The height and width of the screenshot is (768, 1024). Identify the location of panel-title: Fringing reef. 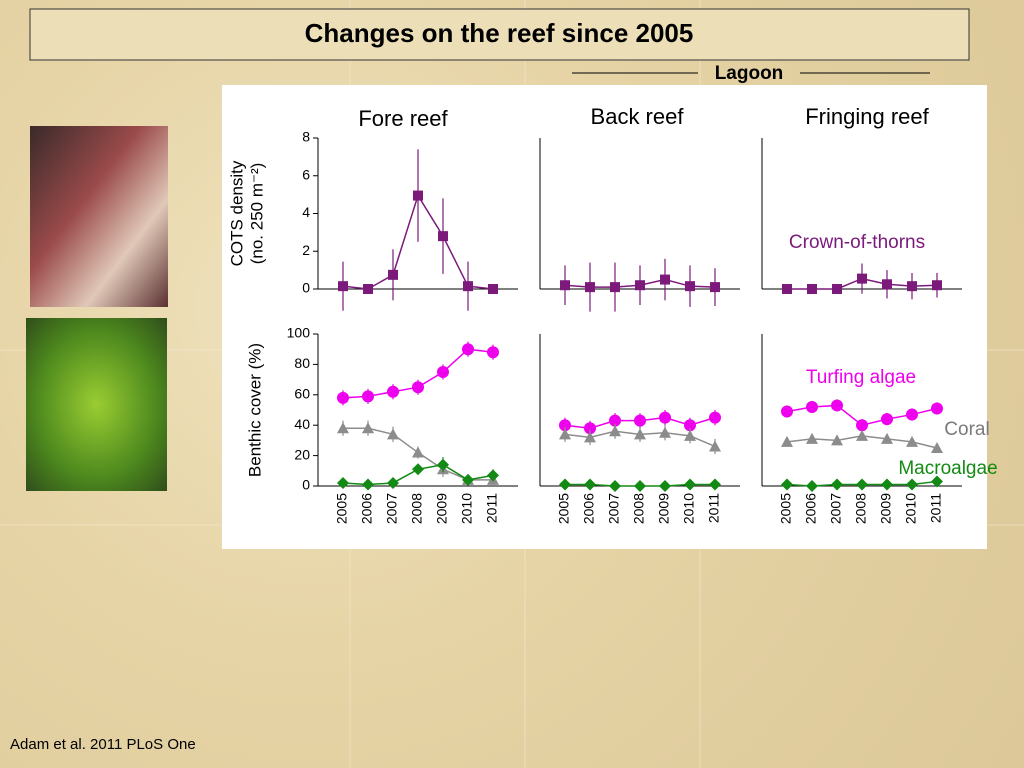
(867, 116).